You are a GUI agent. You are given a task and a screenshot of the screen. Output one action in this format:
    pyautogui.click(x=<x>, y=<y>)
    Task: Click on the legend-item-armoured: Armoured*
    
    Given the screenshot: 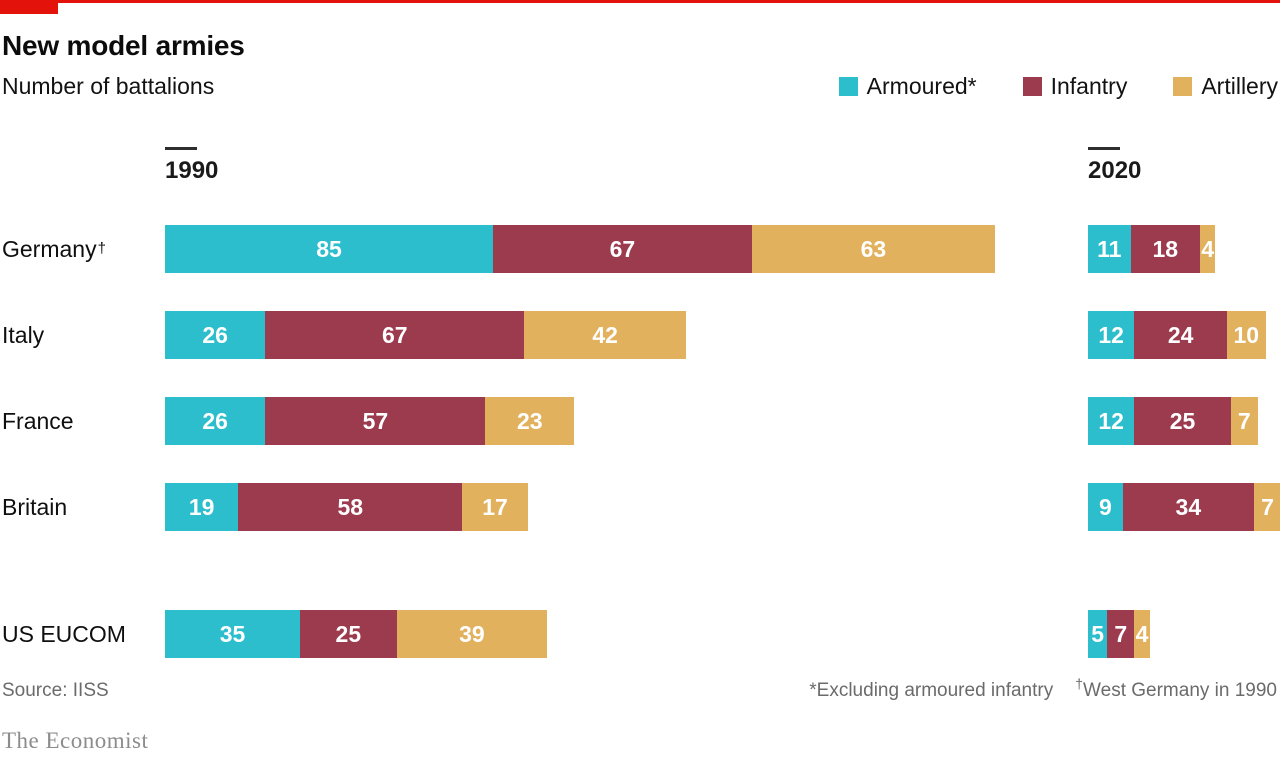 What is the action you would take?
    pyautogui.click(x=907, y=86)
    